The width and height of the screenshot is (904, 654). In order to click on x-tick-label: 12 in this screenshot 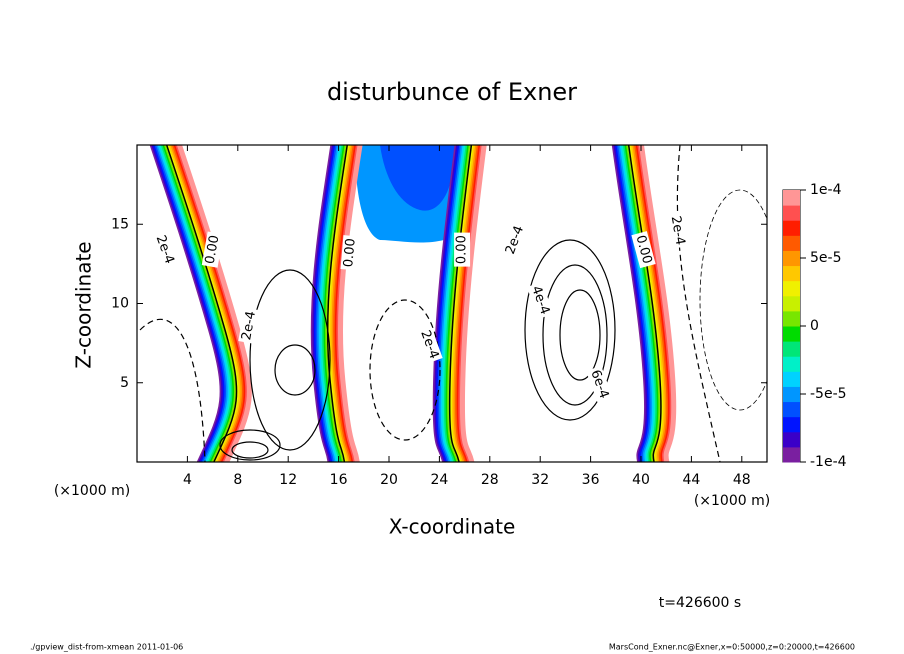, I will do `click(288, 480)`.